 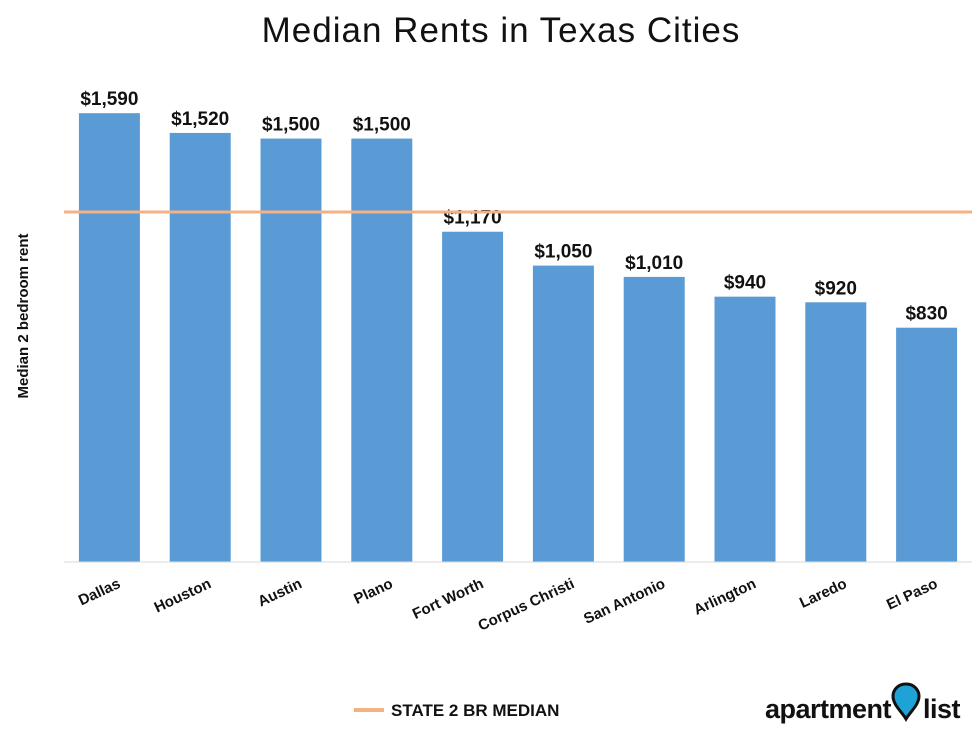 What do you see at coordinates (745, 429) in the screenshot?
I see `bar-arlington` at bounding box center [745, 429].